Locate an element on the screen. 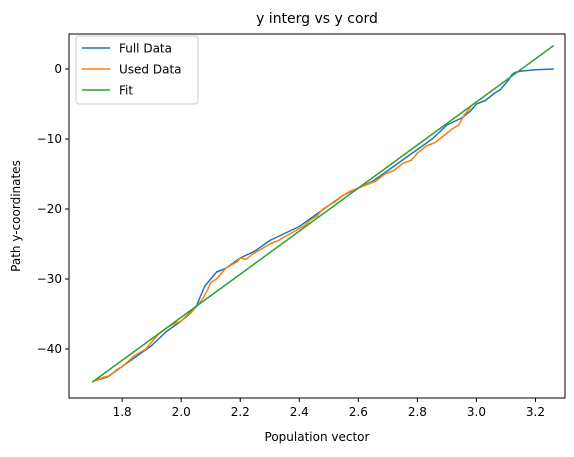 Image resolution: width=574 pixels, height=457 pixels. y-axis-ticks: −40 −30 −20 −10 0 is located at coordinates (53, 209).